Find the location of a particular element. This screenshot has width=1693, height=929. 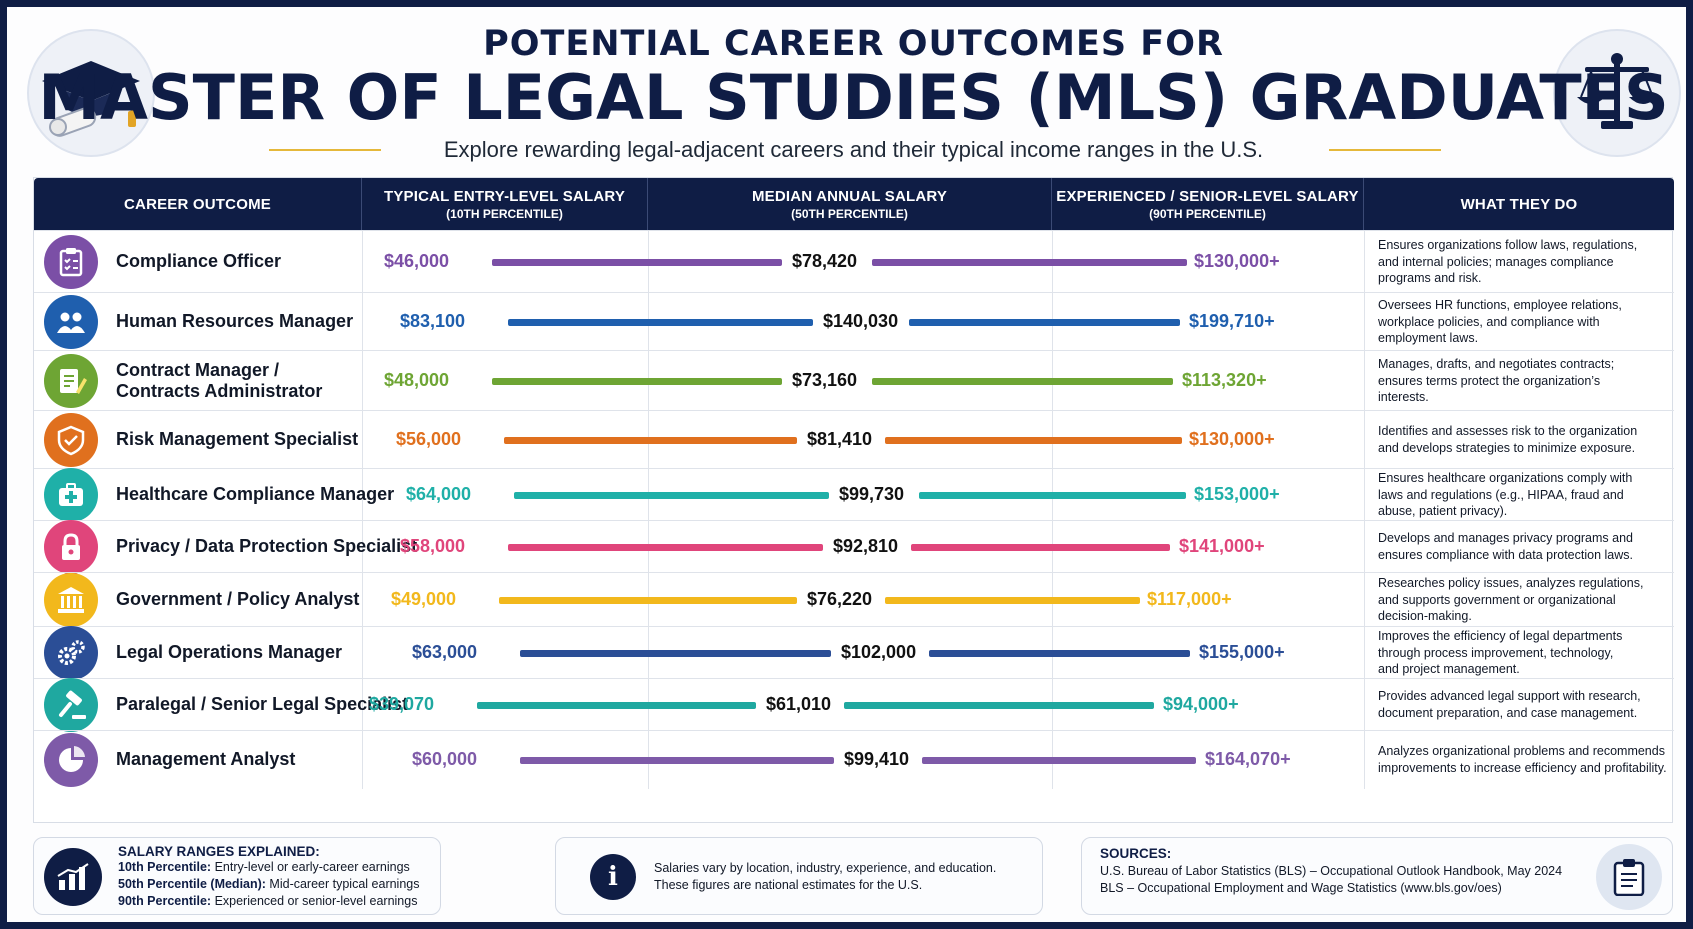

career-name-line-2: Contracts Administrator is located at coordinates (219, 391).